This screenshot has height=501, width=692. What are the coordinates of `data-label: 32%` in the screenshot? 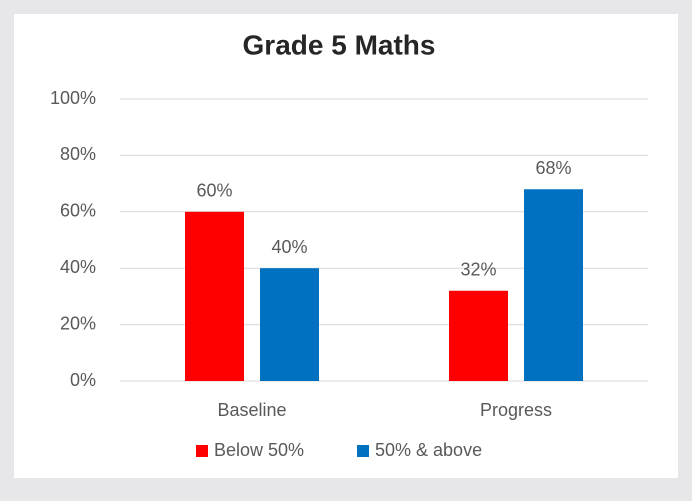 It's located at (478, 270).